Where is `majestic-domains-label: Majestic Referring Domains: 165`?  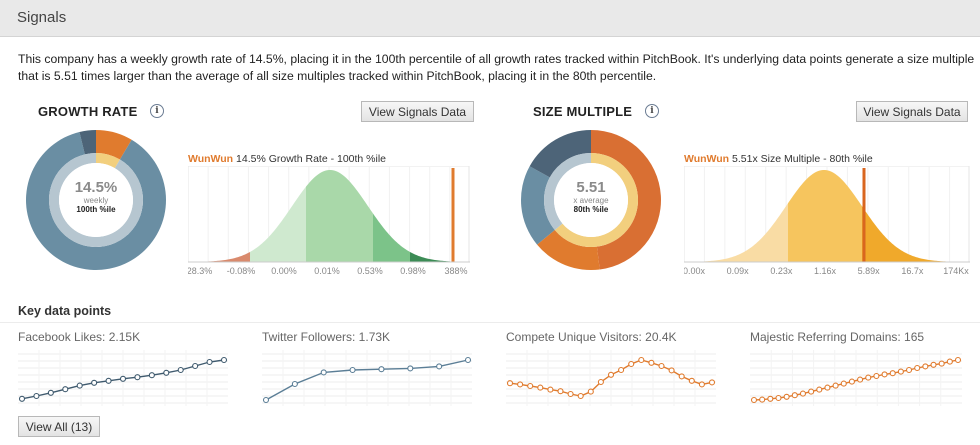 majestic-domains-label: Majestic Referring Domains: 165 is located at coordinates (837, 337).